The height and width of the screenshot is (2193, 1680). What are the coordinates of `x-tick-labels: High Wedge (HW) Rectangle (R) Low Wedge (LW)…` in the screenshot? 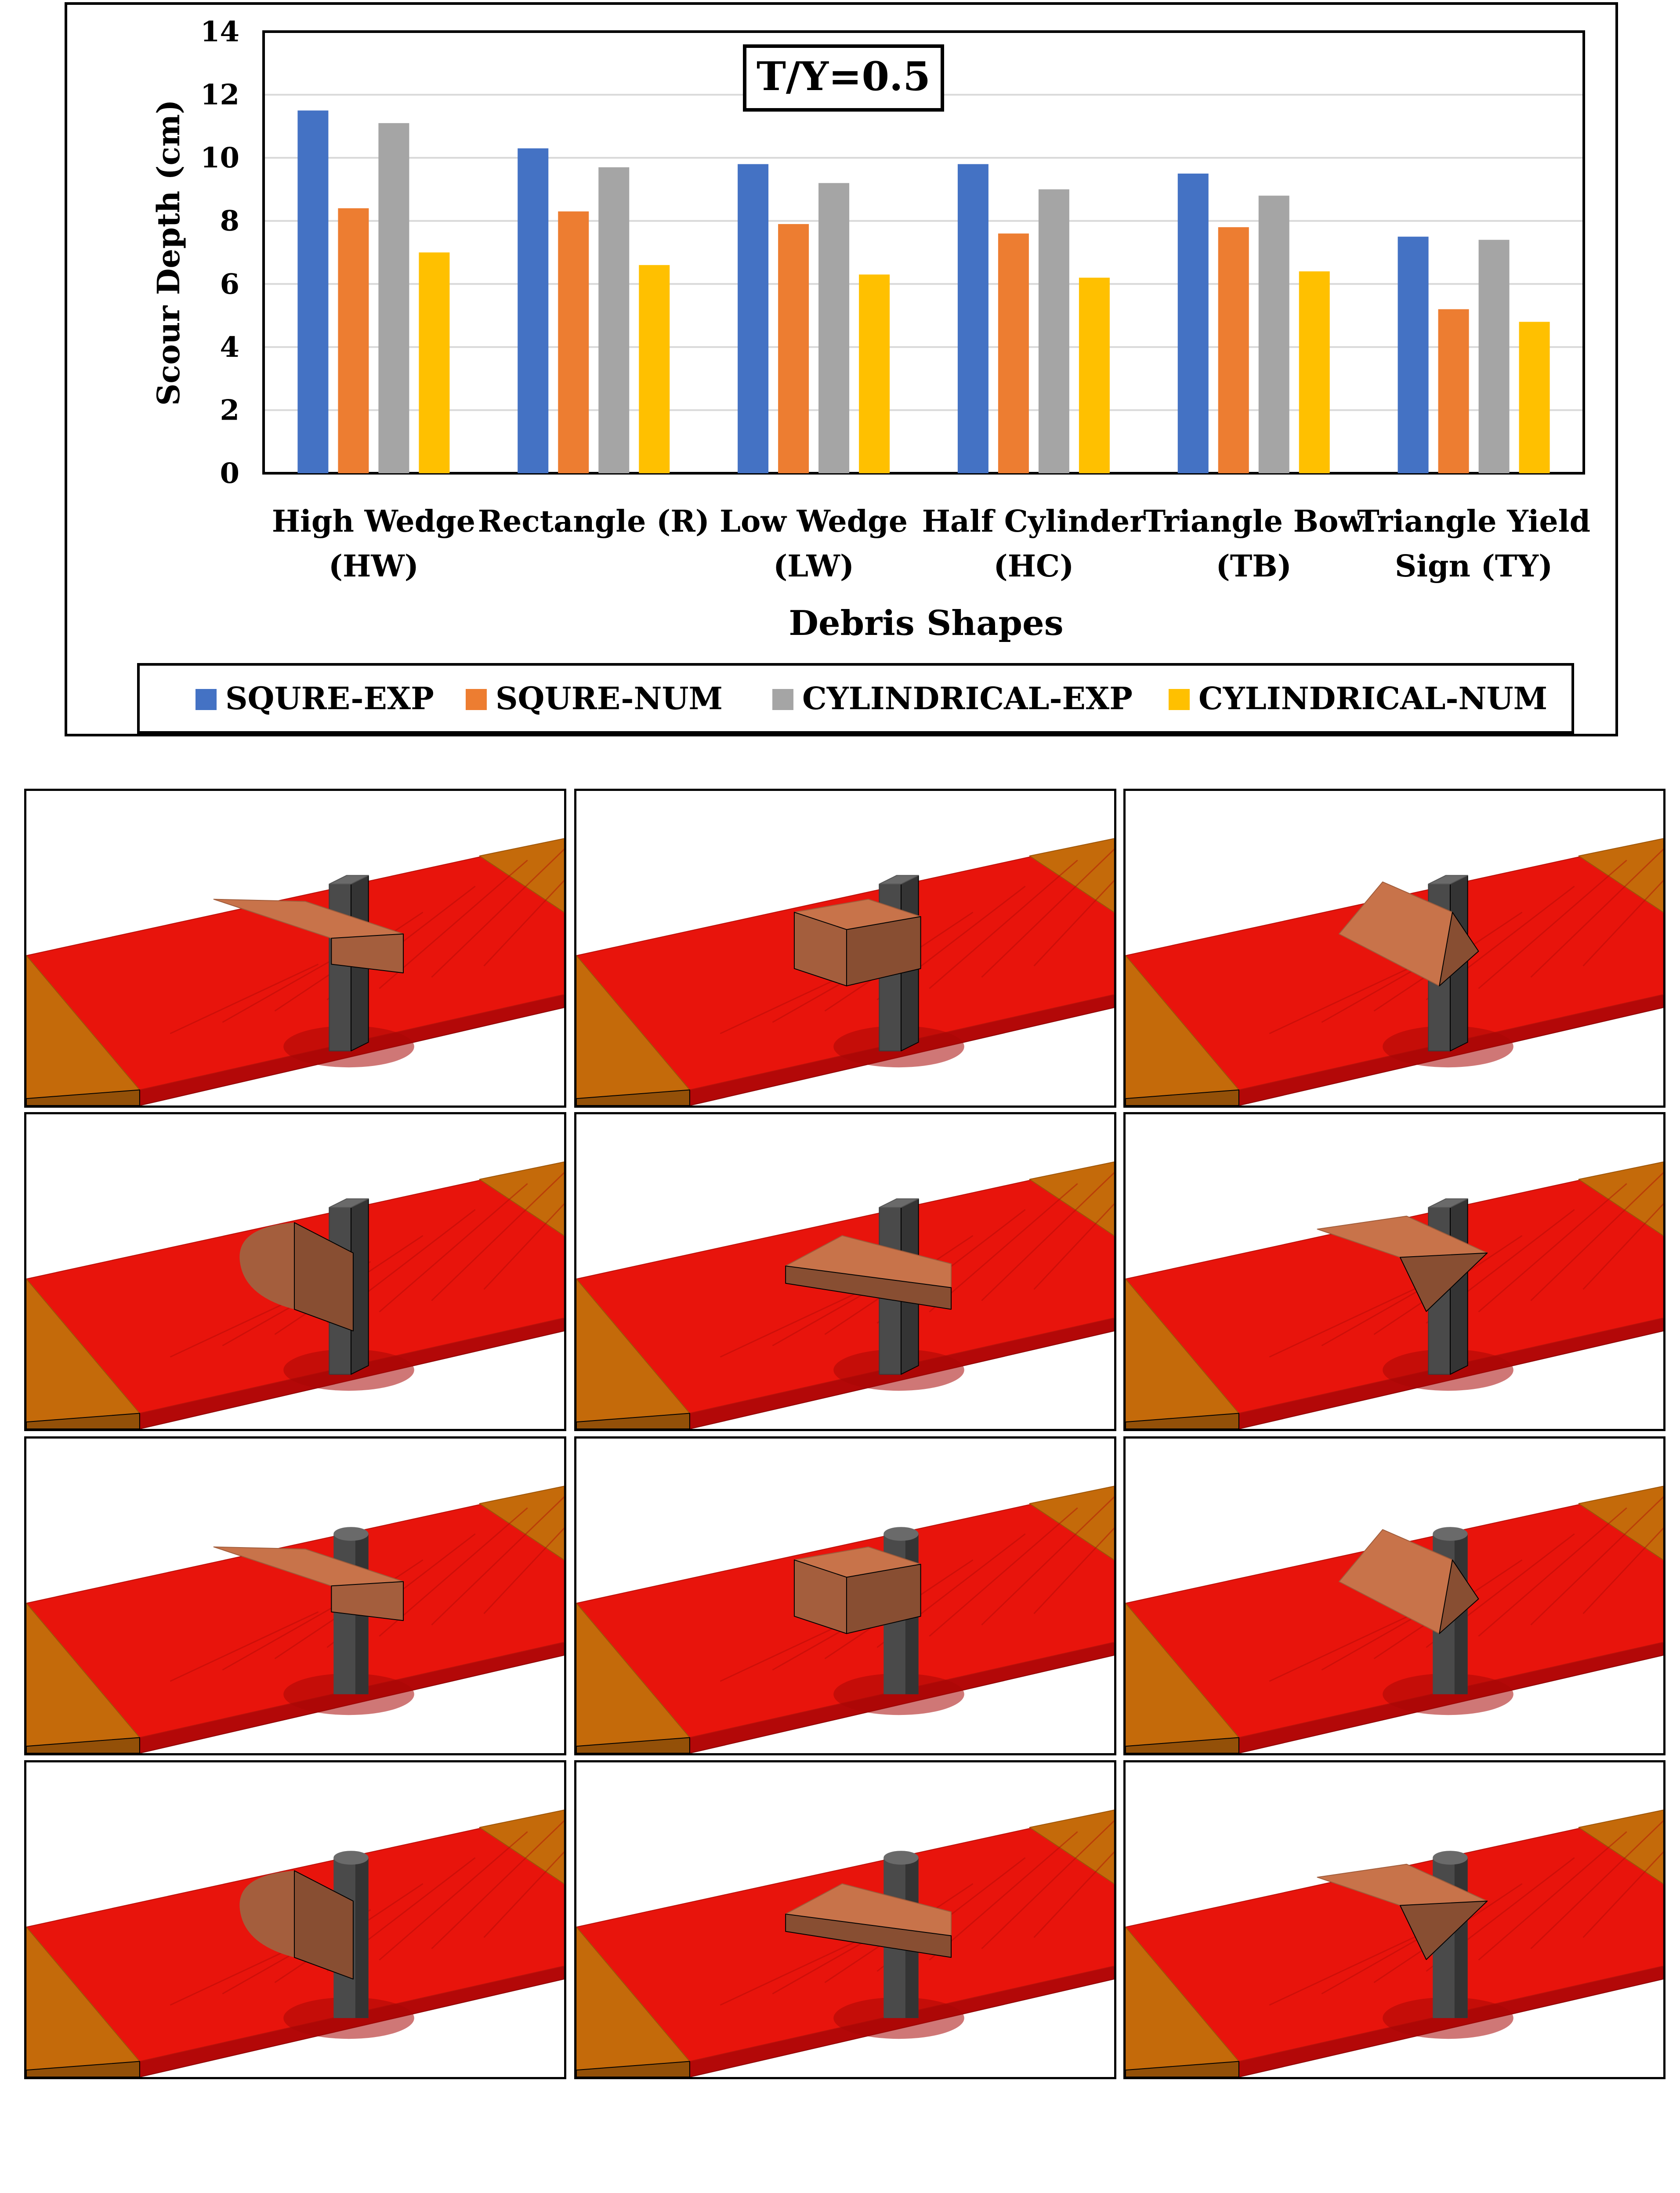 It's located at (931, 544).